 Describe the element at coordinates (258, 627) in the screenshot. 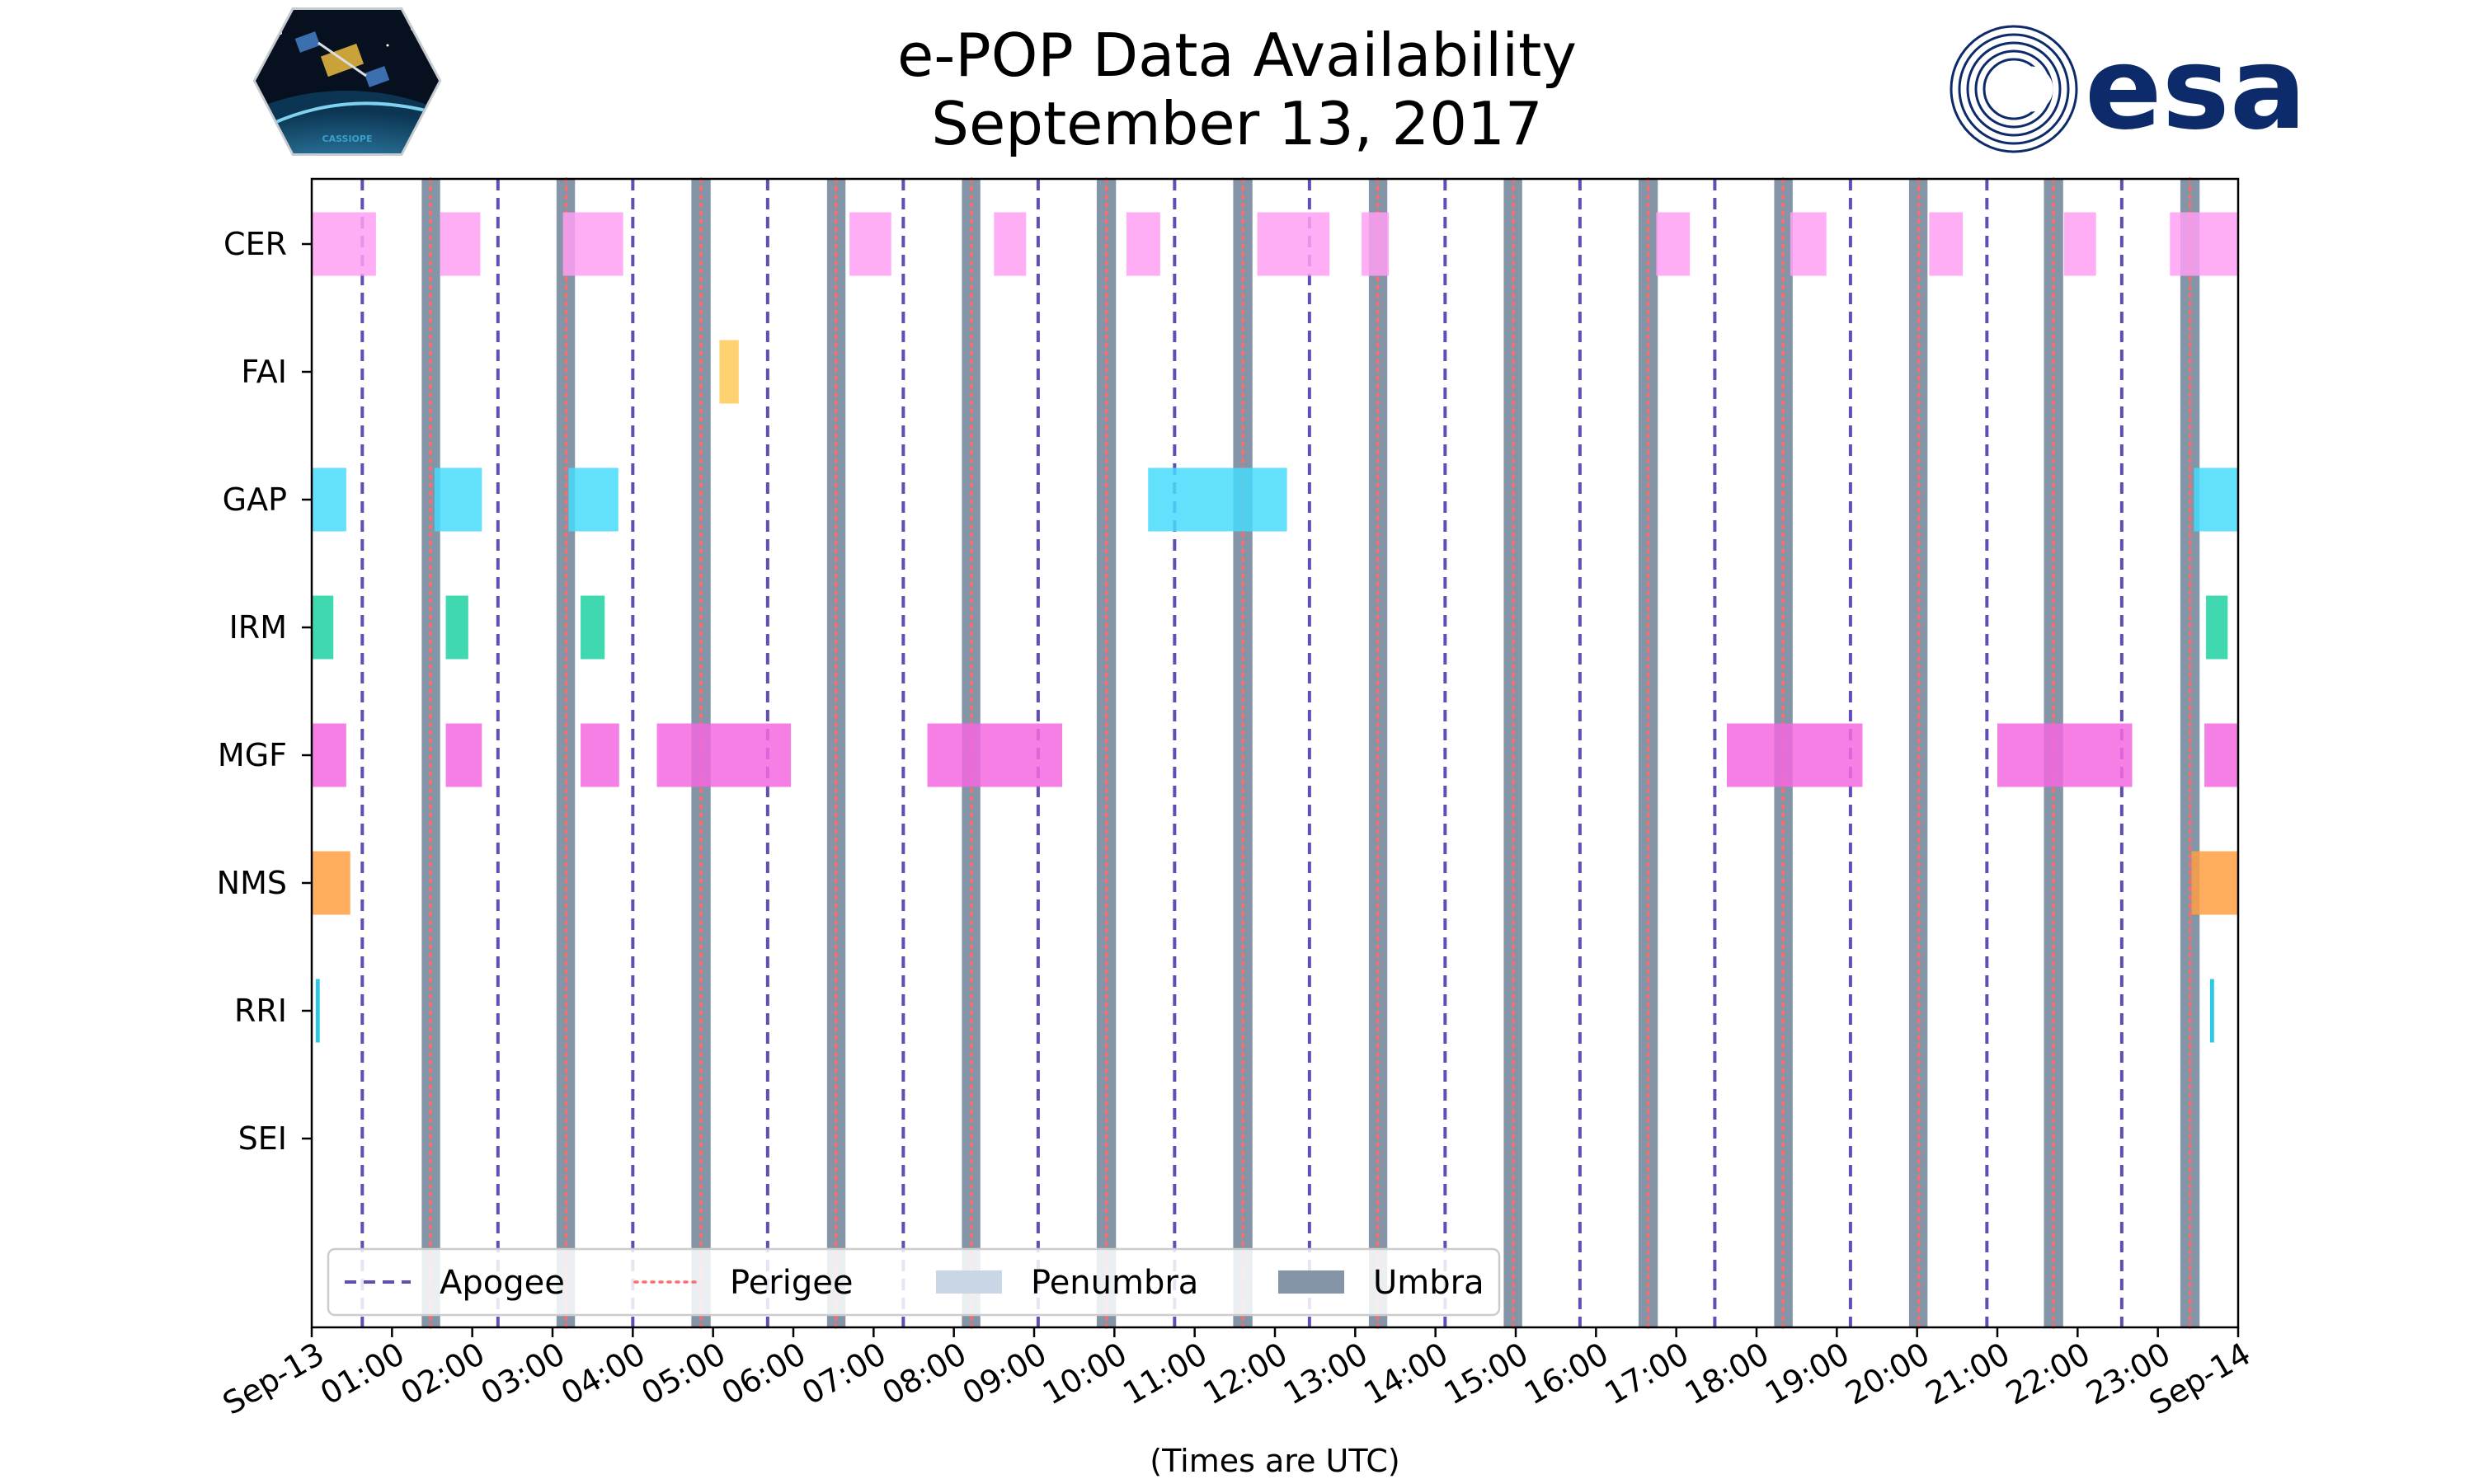

I see `y-tick-label-irm: IRM` at that location.